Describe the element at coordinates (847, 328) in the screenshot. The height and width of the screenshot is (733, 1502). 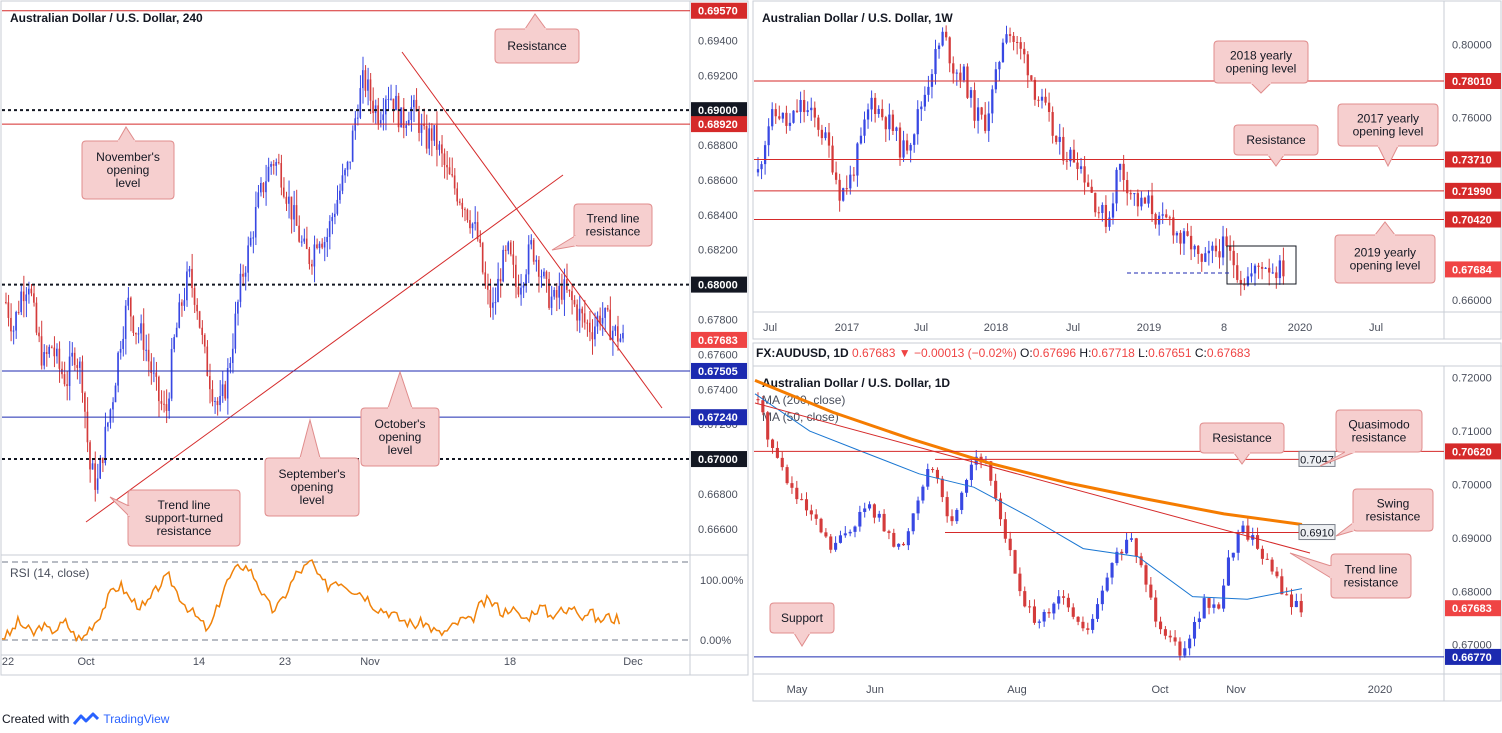
I see `time-tick-label: 2017` at that location.